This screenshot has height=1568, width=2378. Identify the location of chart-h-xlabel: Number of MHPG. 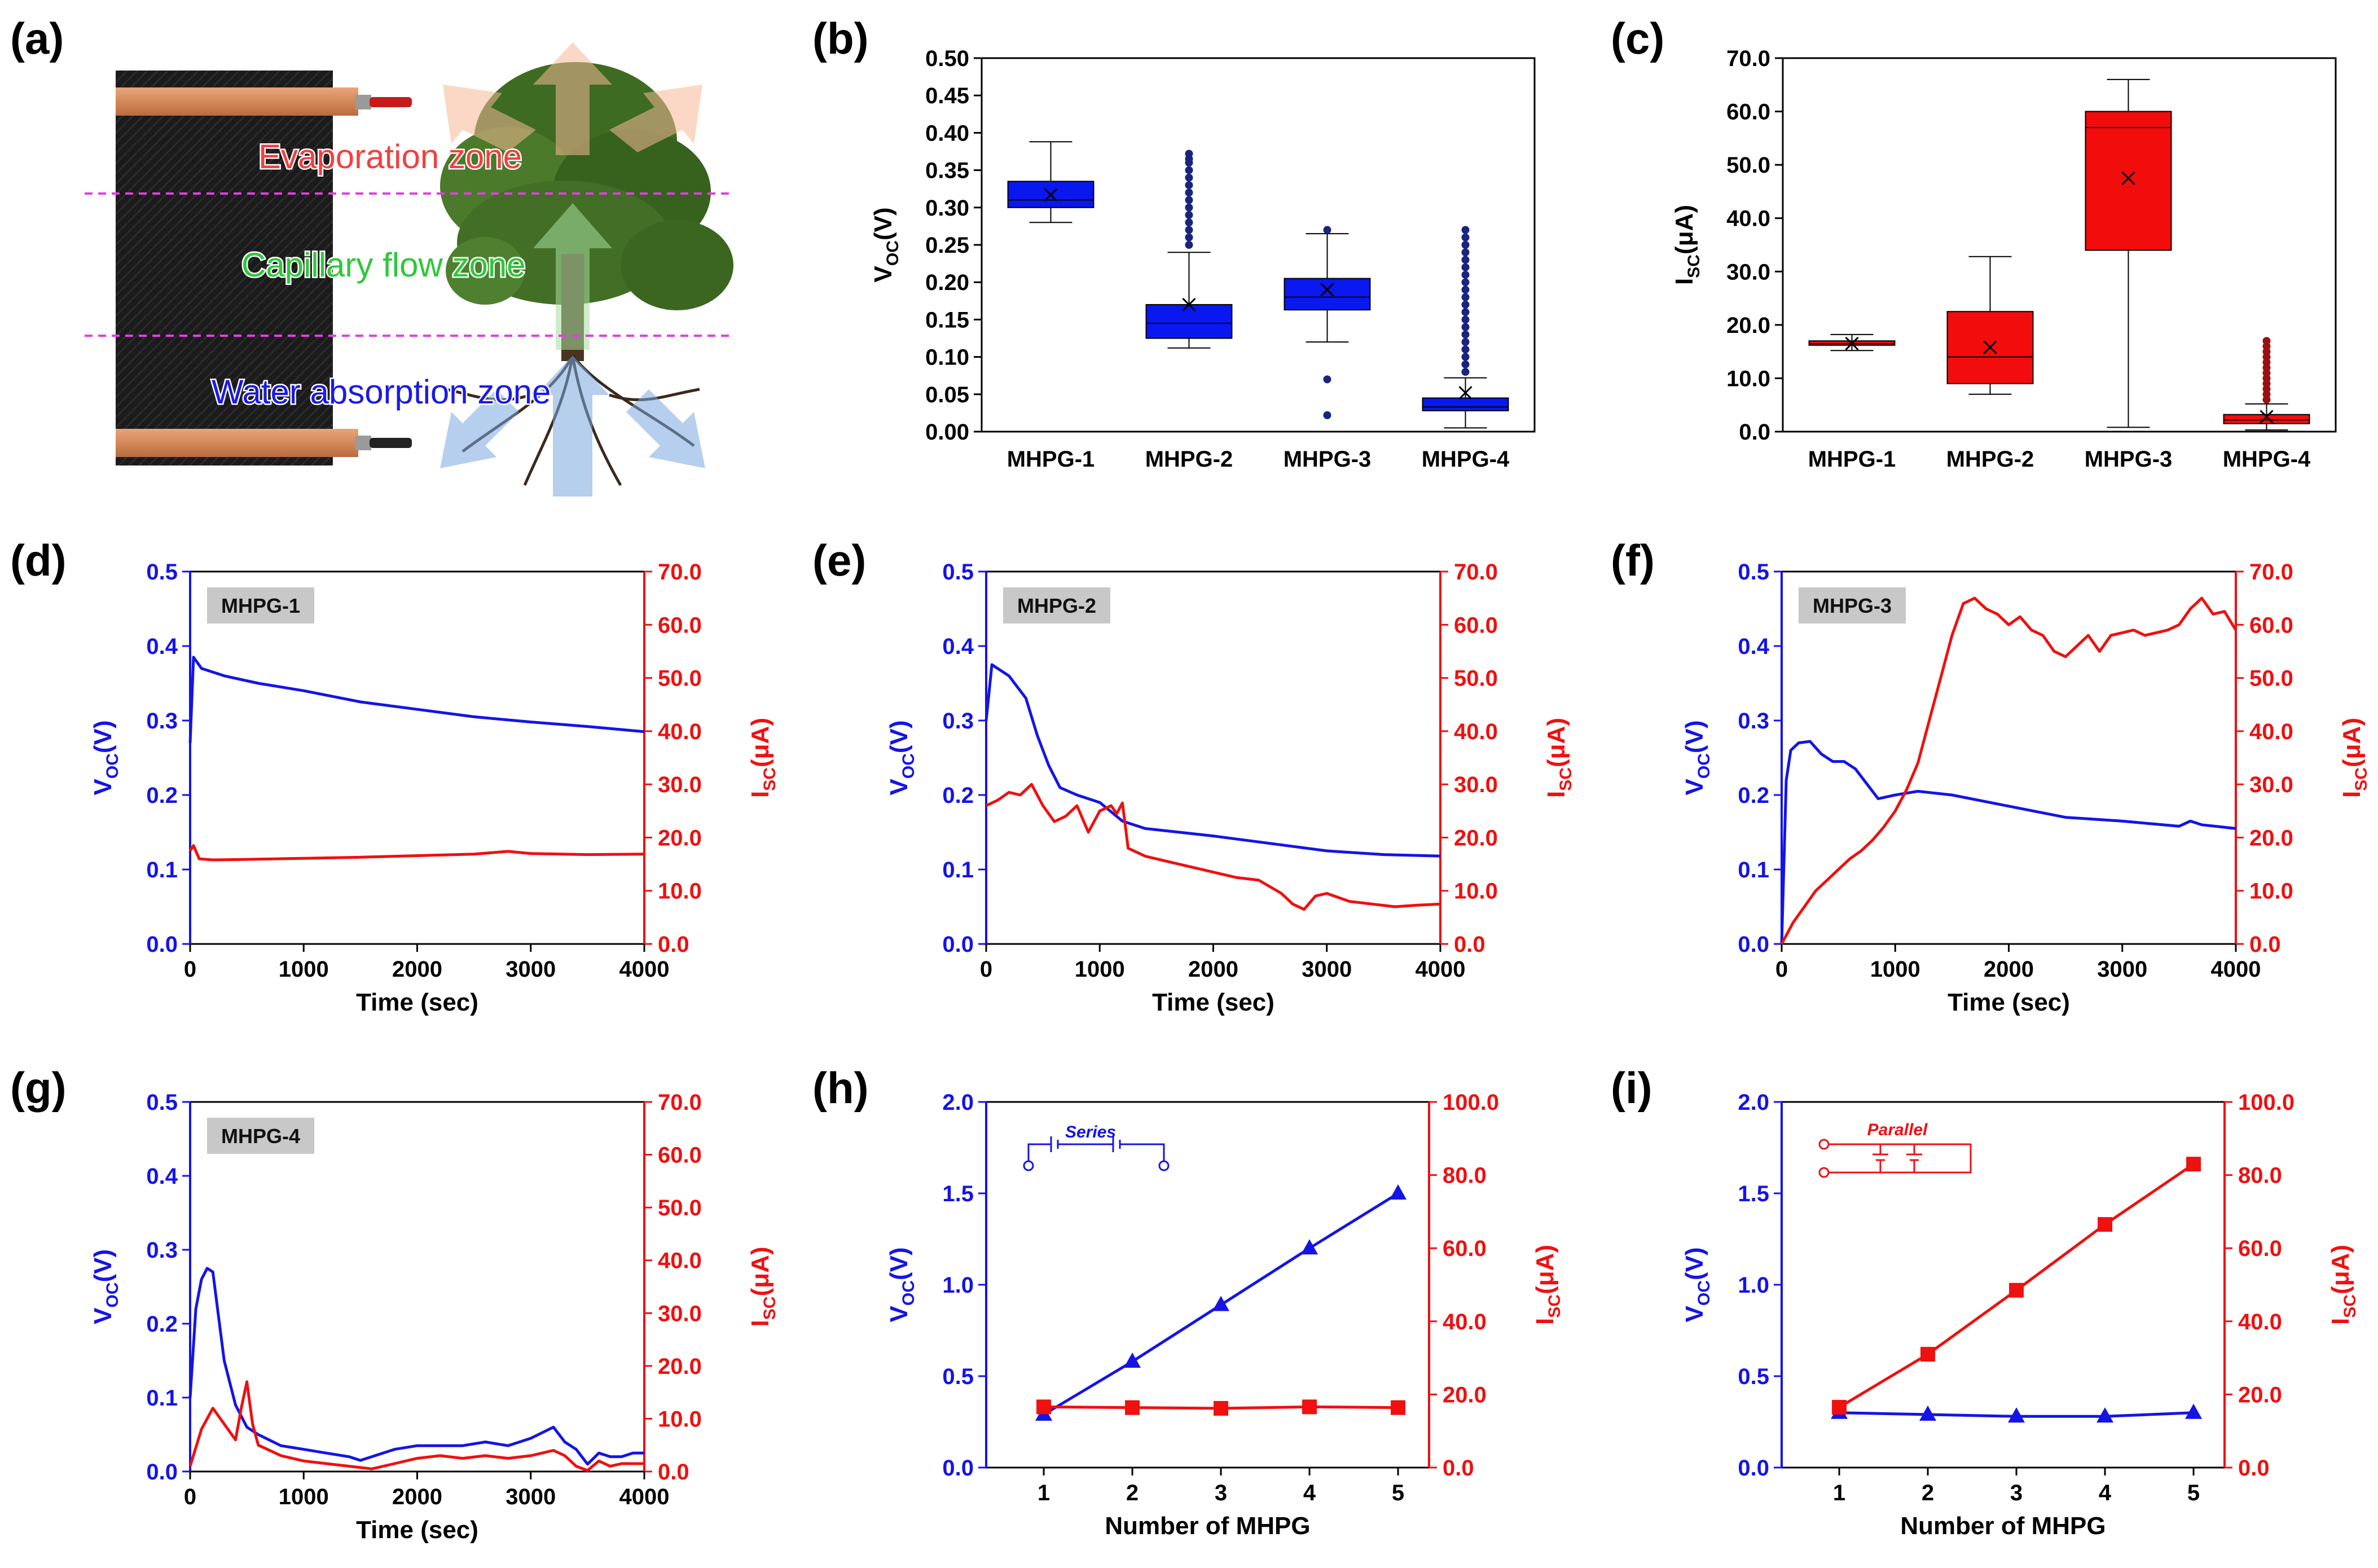
(1207, 1526).